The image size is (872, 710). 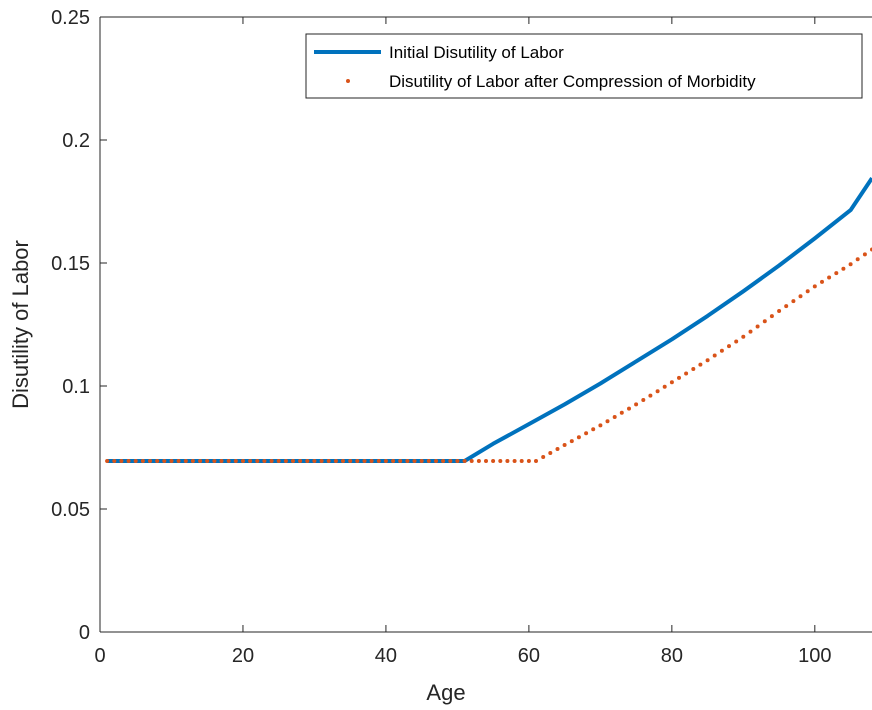 What do you see at coordinates (99, 656) in the screenshot?
I see `x-tick-label: 0` at bounding box center [99, 656].